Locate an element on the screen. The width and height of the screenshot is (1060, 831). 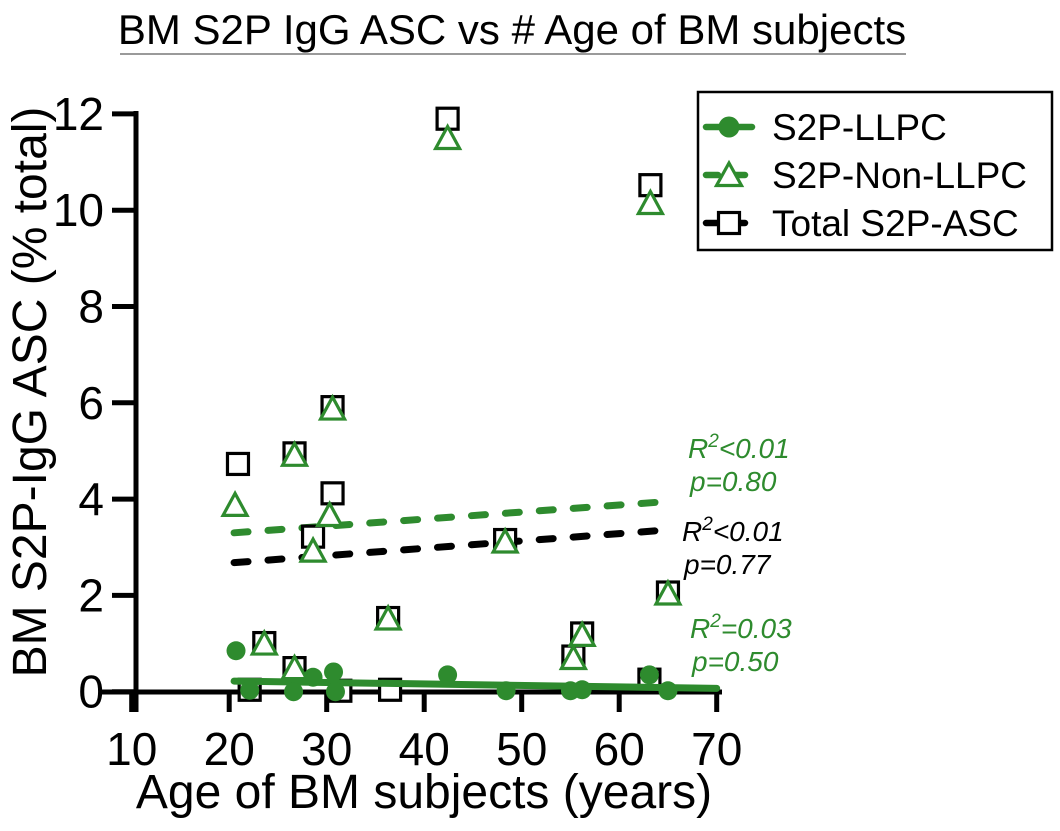
stat-annotation: R2<0.01p=0.77 is located at coordinates (733, 547).